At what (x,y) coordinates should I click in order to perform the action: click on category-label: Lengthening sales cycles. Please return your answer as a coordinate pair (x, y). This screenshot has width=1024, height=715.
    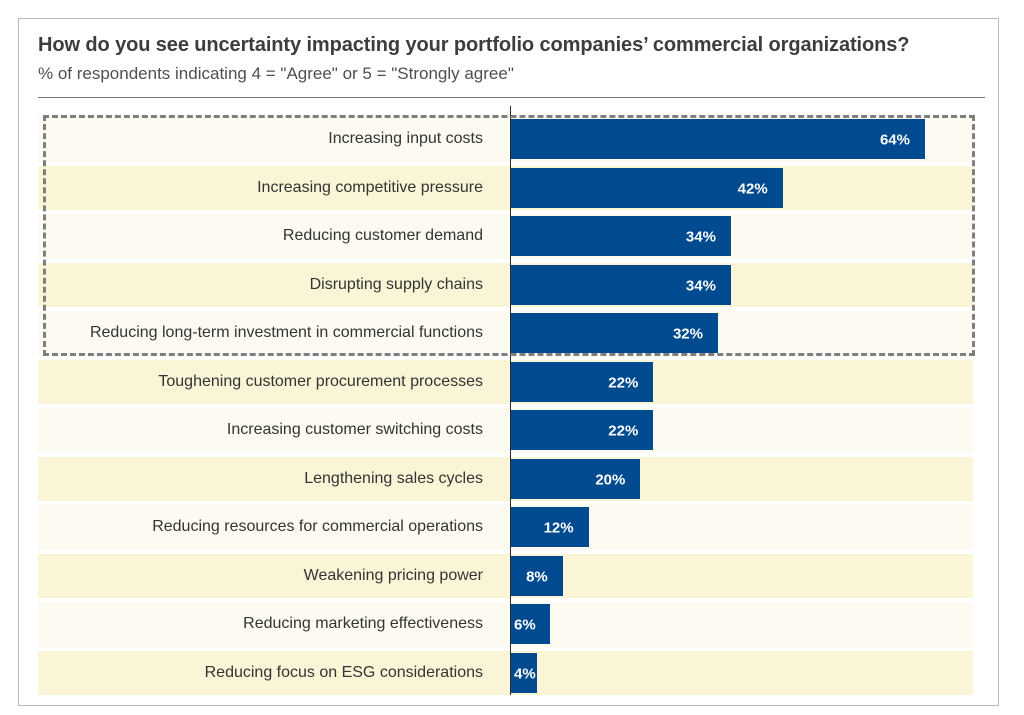
    Looking at the image, I should click on (393, 478).